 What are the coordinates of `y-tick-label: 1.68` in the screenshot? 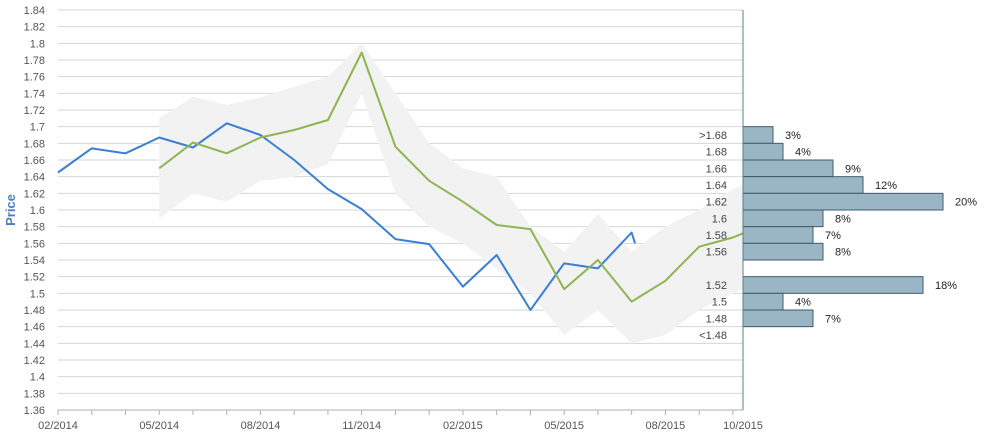 It's located at (34, 144).